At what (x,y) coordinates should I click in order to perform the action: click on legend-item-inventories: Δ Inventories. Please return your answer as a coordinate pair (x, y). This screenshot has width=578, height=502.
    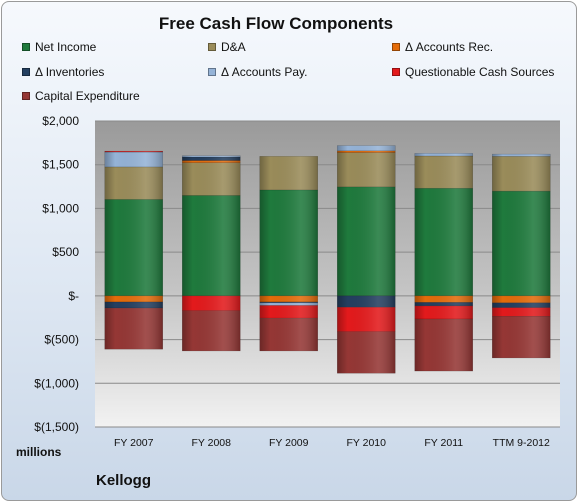
    Looking at the image, I should click on (63, 72).